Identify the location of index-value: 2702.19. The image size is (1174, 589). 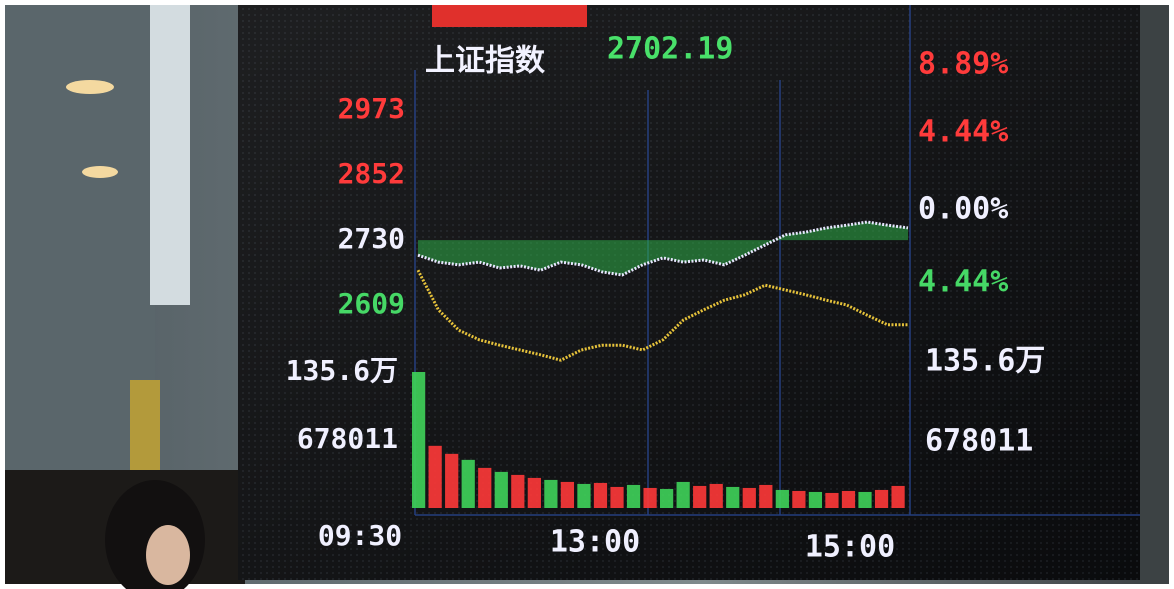
(670, 49).